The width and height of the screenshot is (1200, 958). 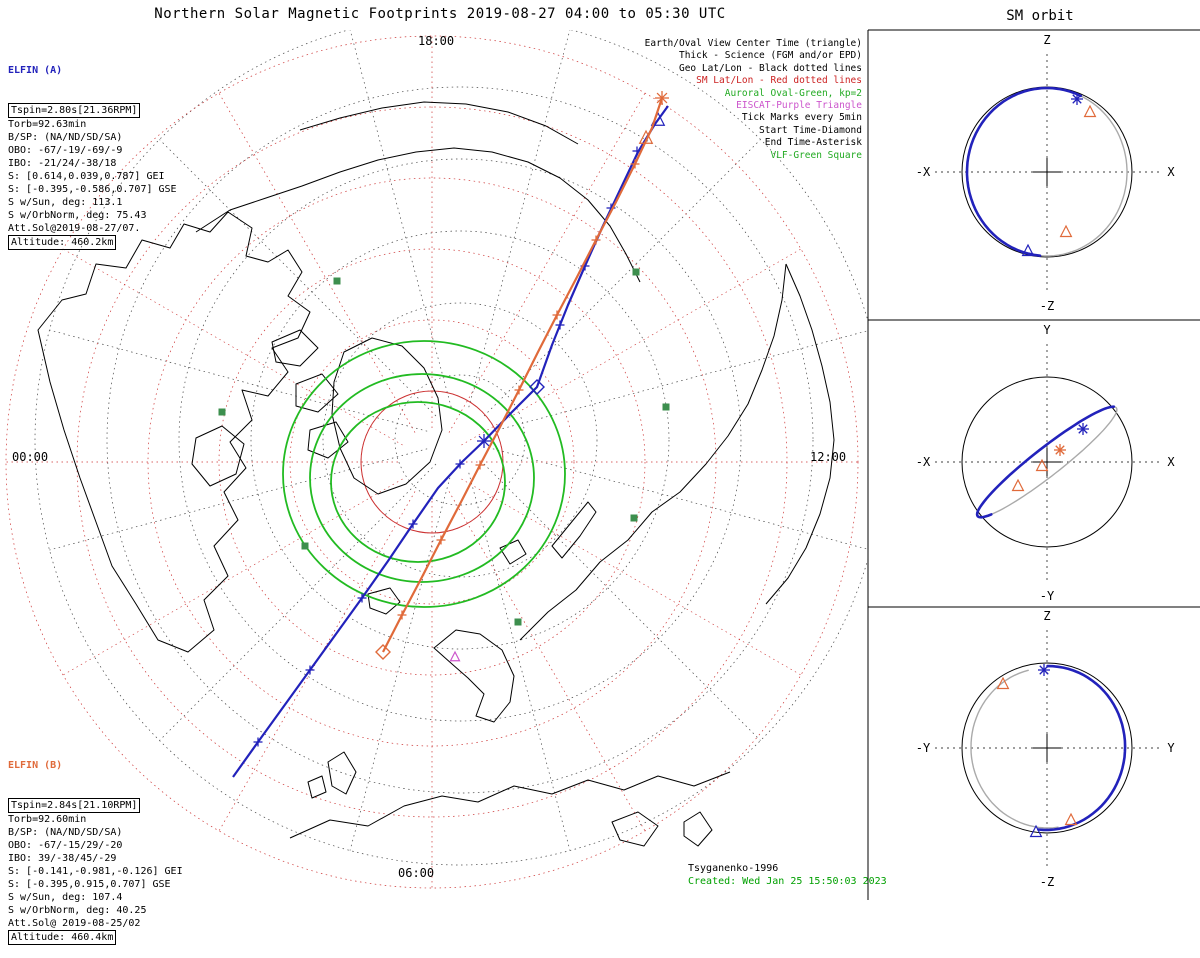 I want to click on sm-graticule-ring, so click(x=432, y=462).